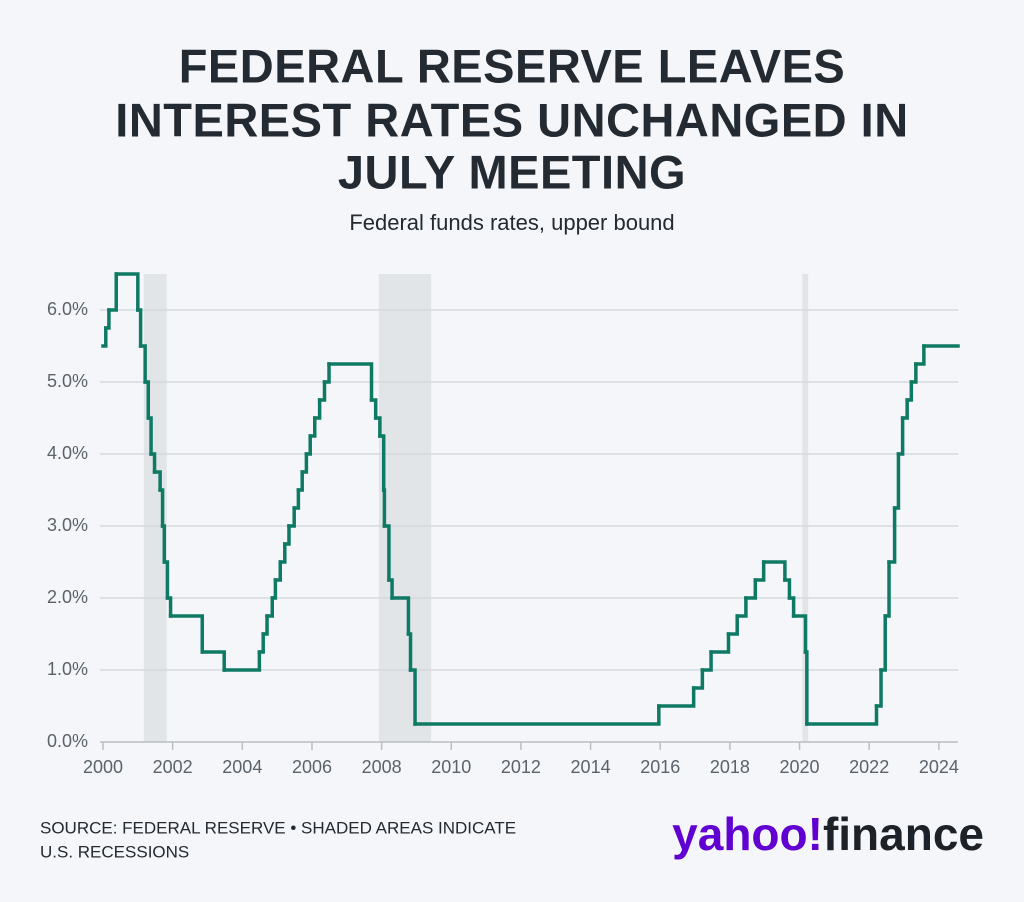 This screenshot has width=1024, height=902. What do you see at coordinates (512, 171) in the screenshot?
I see `chart-title: JULY MEETING` at bounding box center [512, 171].